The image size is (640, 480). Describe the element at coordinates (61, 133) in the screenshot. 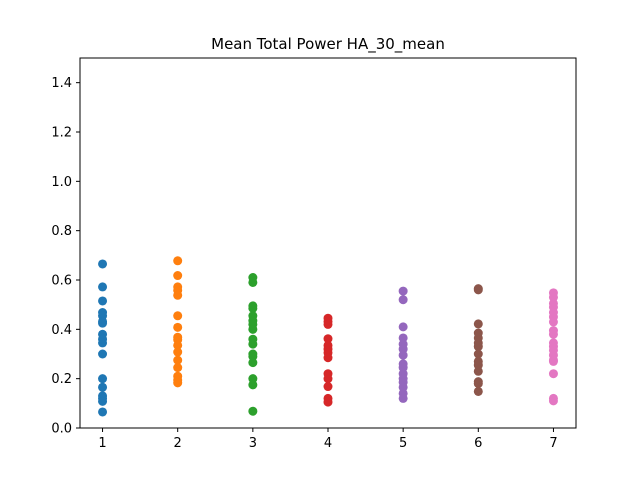

I see `y-tick-label: 1.2` at that location.